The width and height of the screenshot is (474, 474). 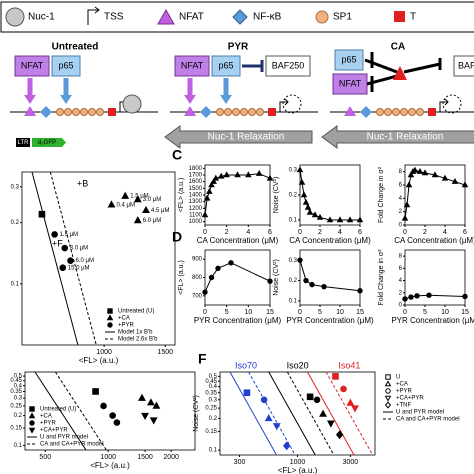 What do you see at coordinates (57, 243) in the screenshot?
I see `annotation: +F` at bounding box center [57, 243].